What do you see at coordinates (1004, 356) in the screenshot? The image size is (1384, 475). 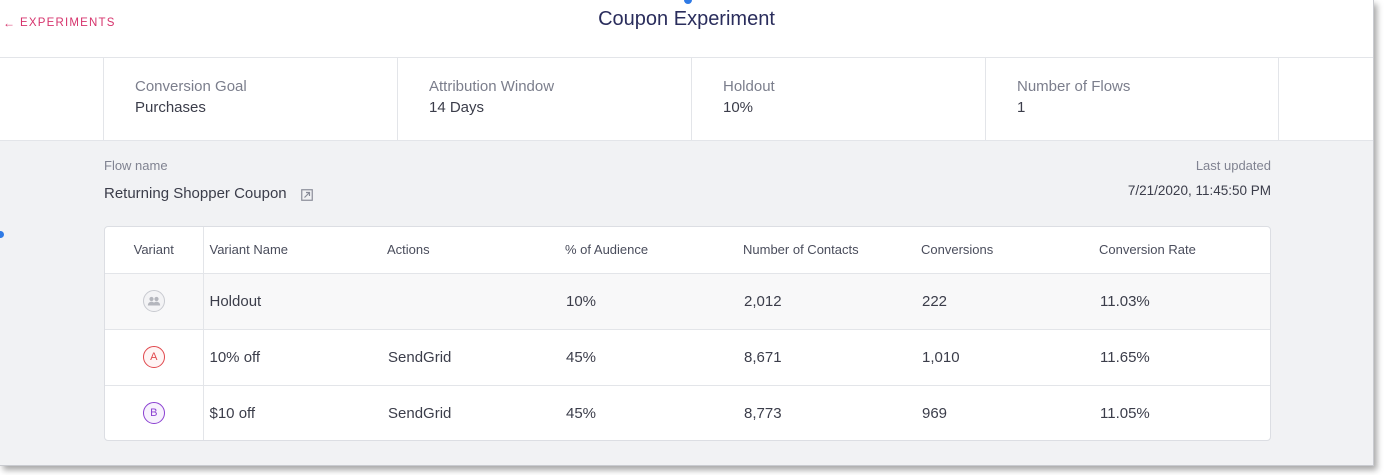 I see `variant-conversions: 1,010` at bounding box center [1004, 356].